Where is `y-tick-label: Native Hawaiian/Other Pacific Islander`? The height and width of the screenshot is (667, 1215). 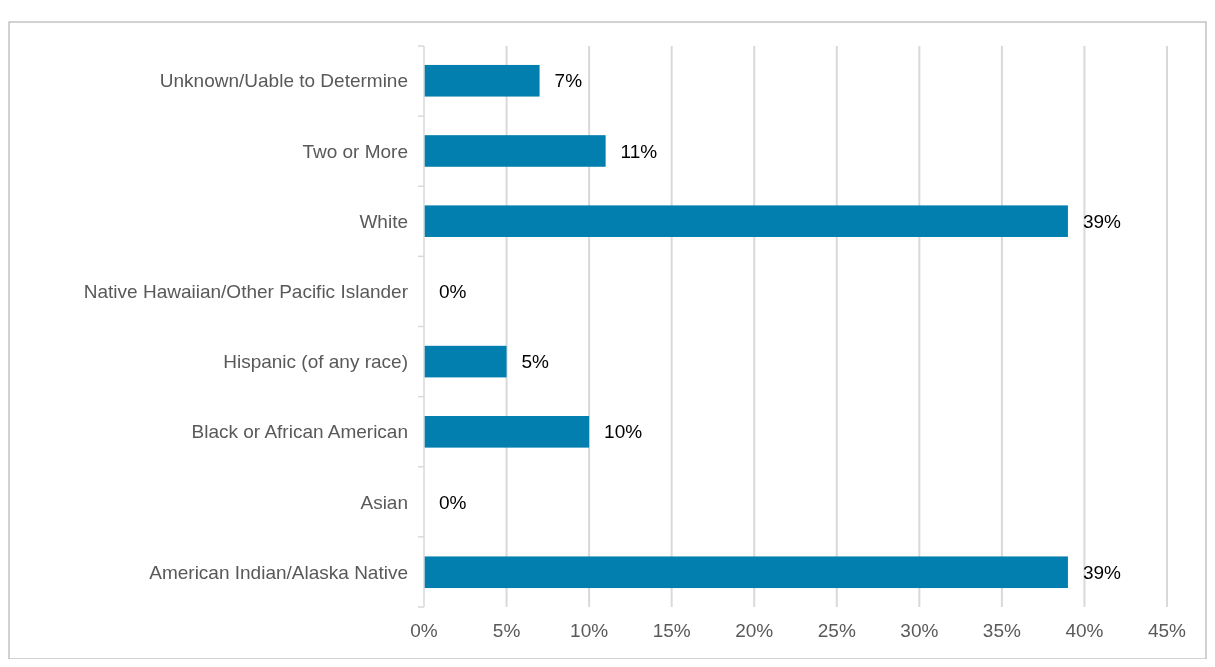
y-tick-label: Native Hawaiian/Other Pacific Islander is located at coordinates (246, 292).